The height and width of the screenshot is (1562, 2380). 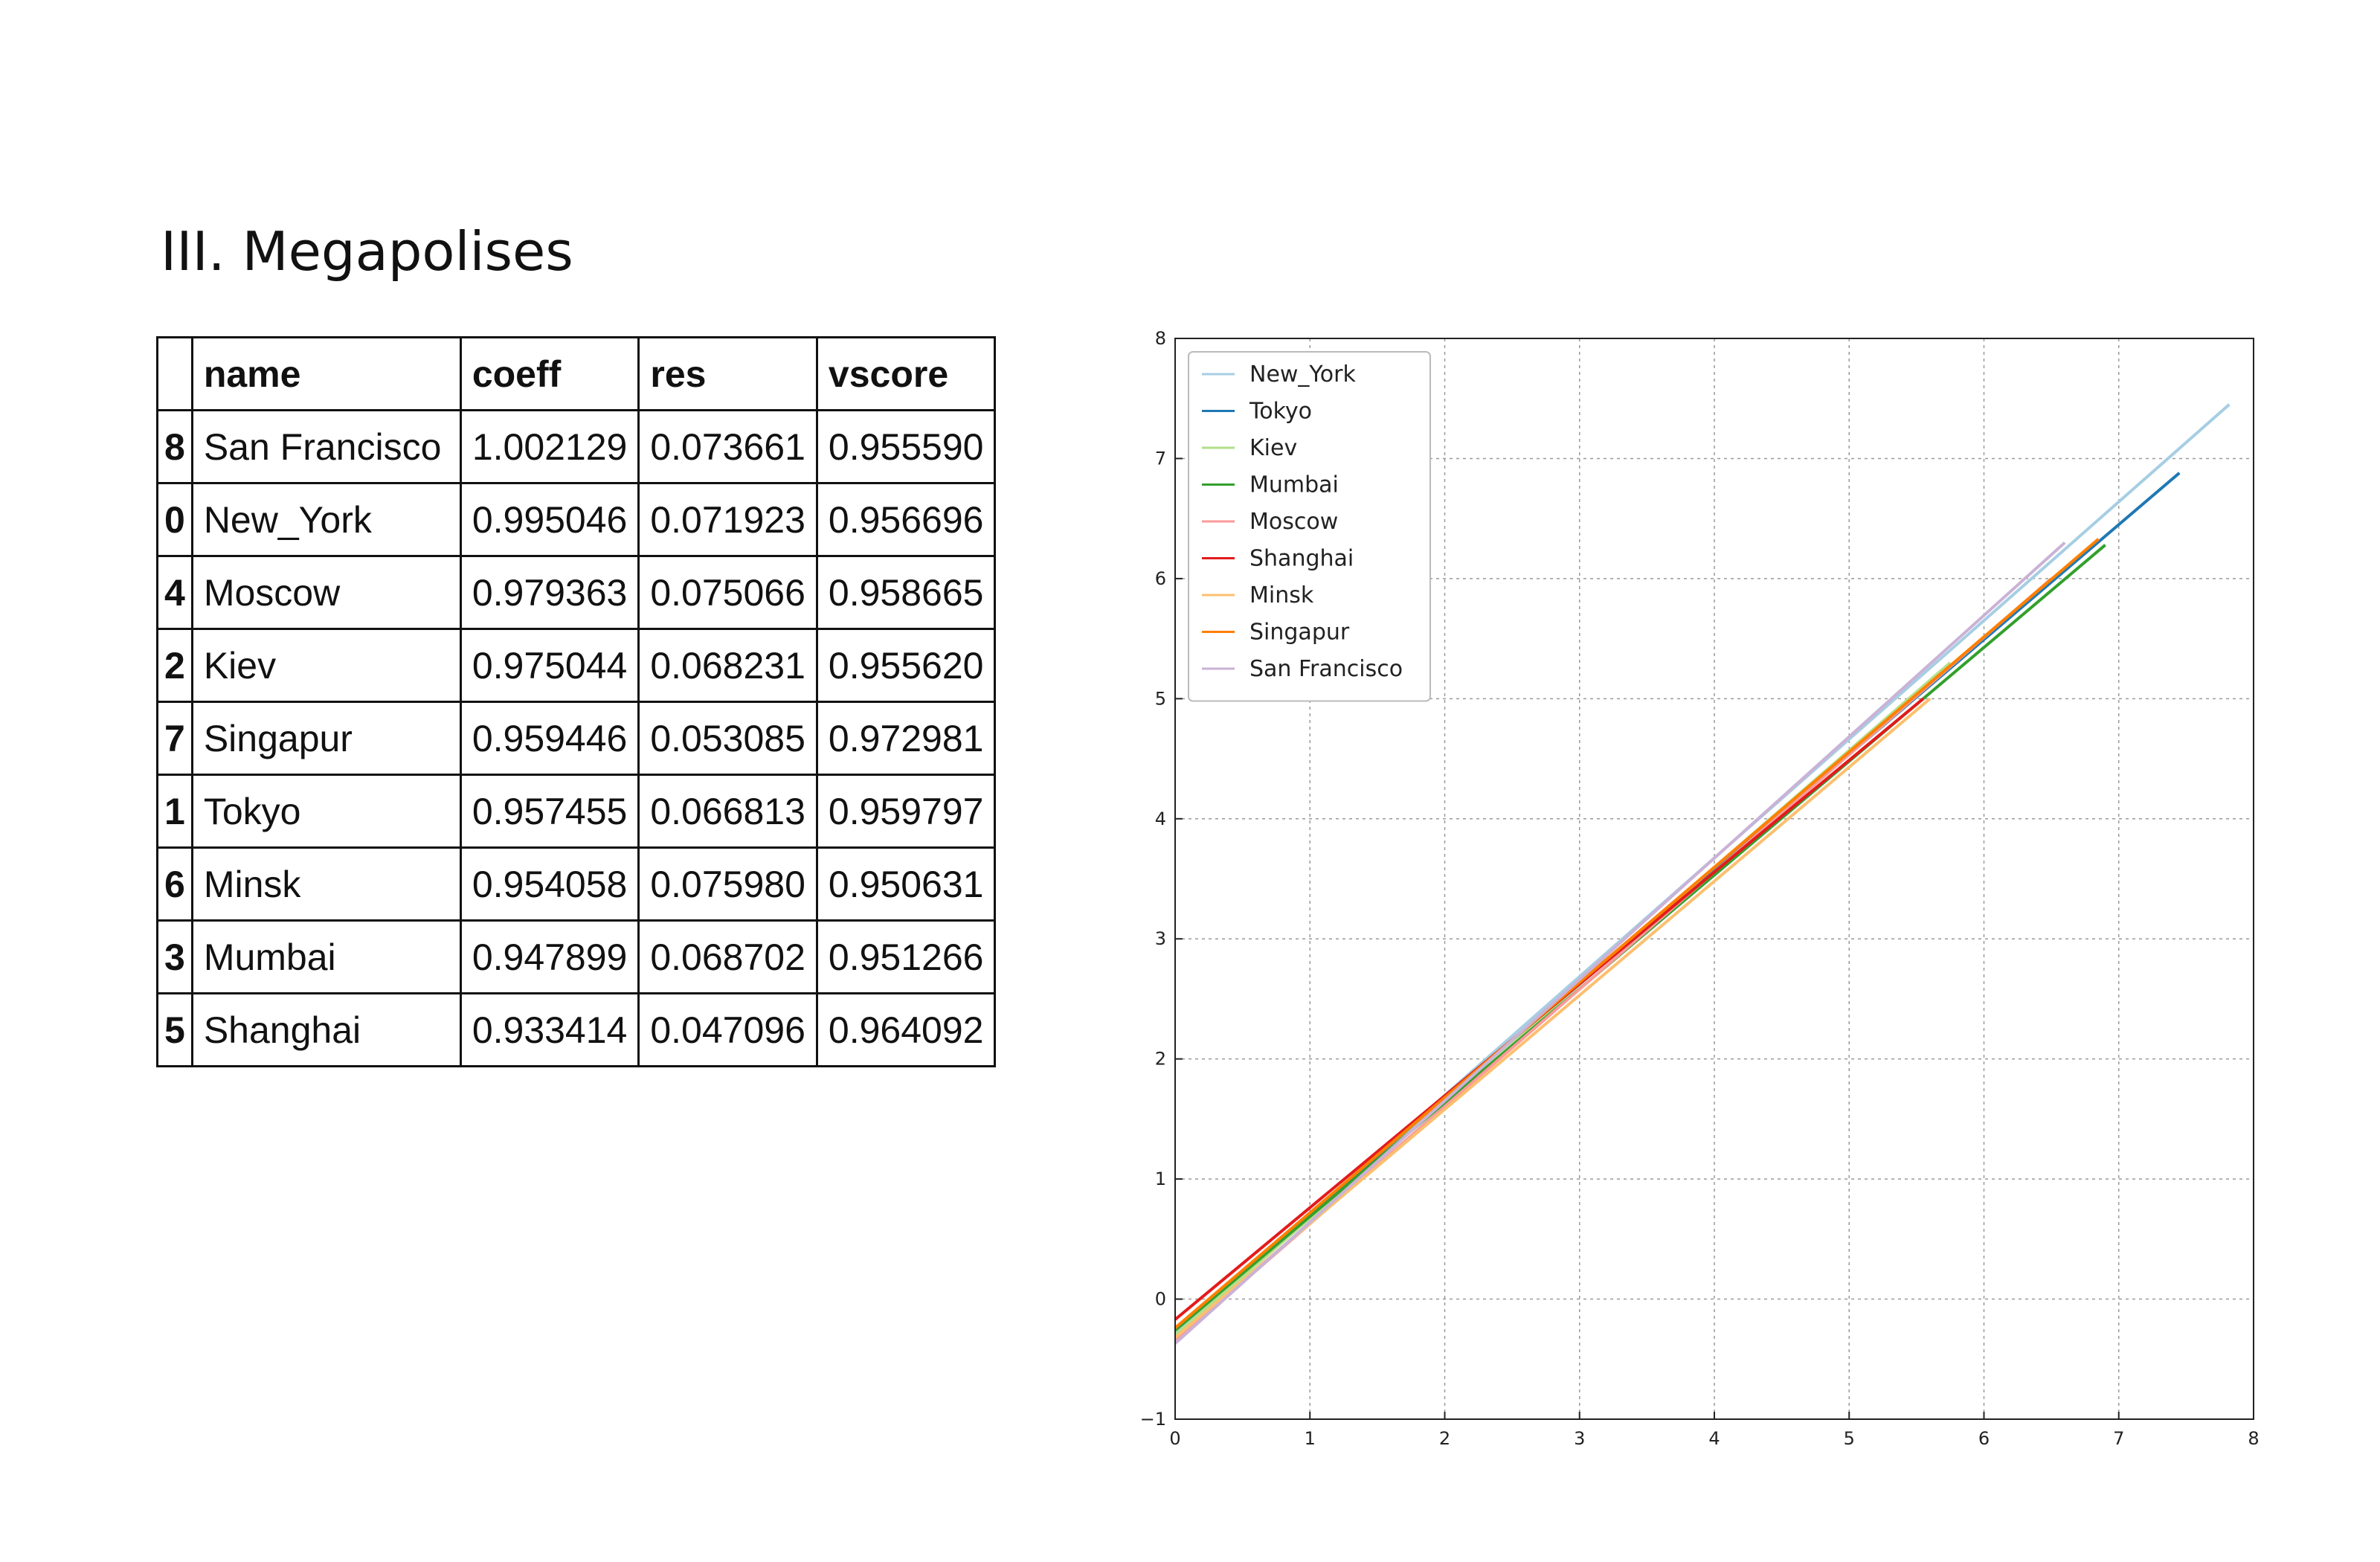 I want to click on legend-label: Kiev, so click(x=1274, y=448).